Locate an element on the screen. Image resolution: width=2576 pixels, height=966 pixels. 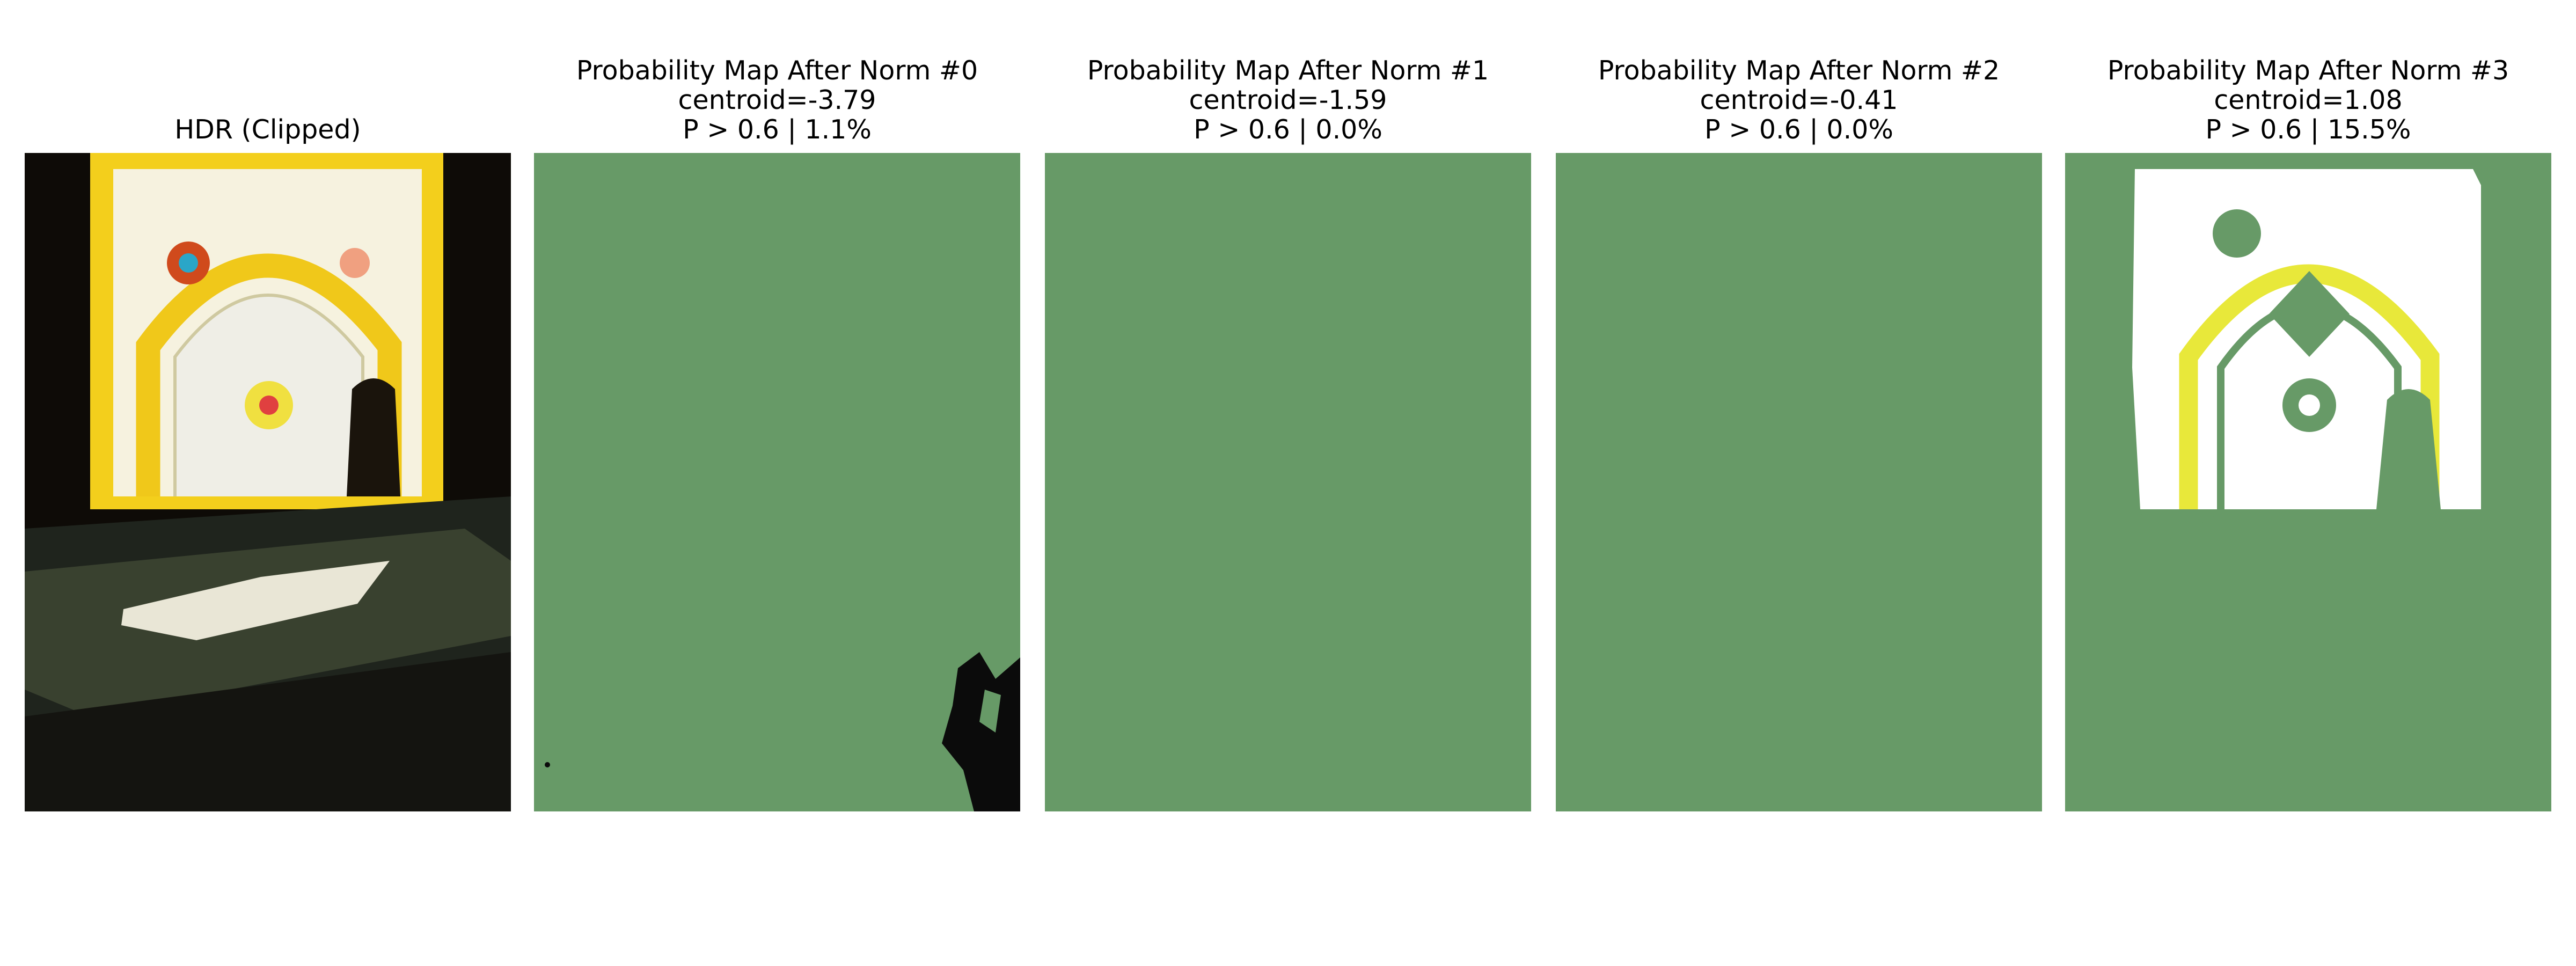
panel-centroid: centroid=1.08 is located at coordinates (2308, 100).